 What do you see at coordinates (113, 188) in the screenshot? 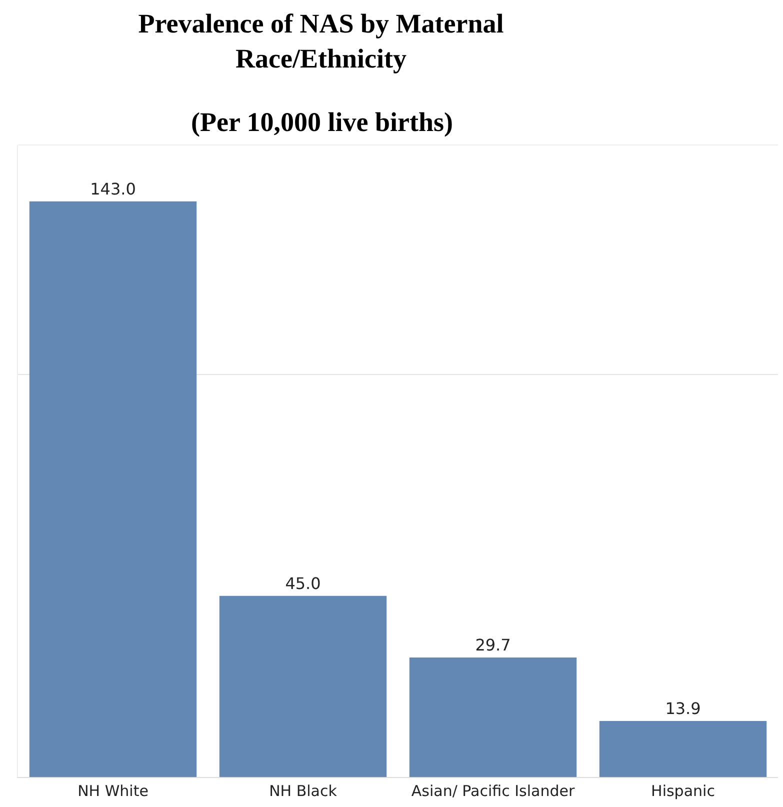
I see `data-label: 143.0` at bounding box center [113, 188].